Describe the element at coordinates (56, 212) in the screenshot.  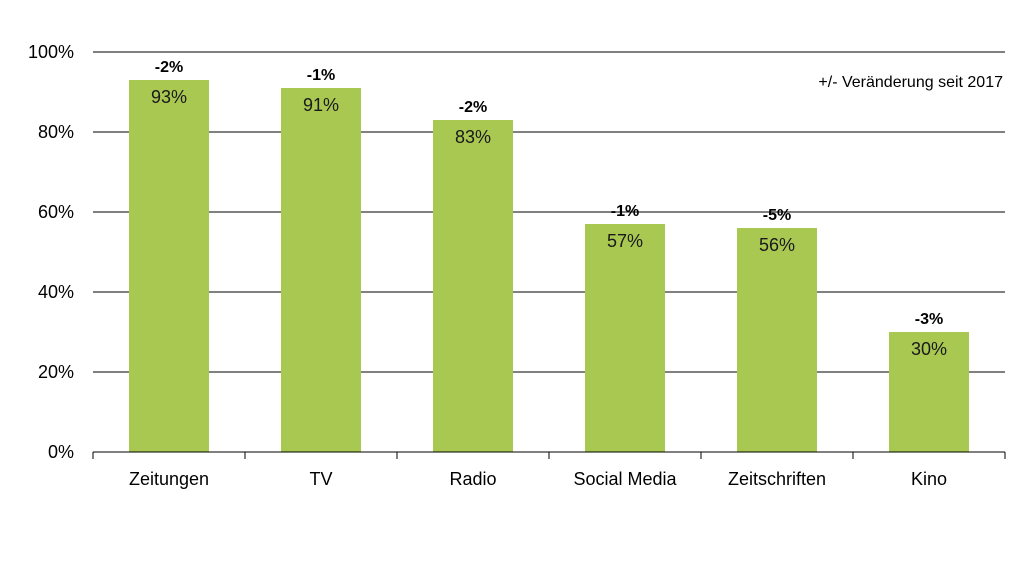
I see `y-tick-label: 60%` at that location.